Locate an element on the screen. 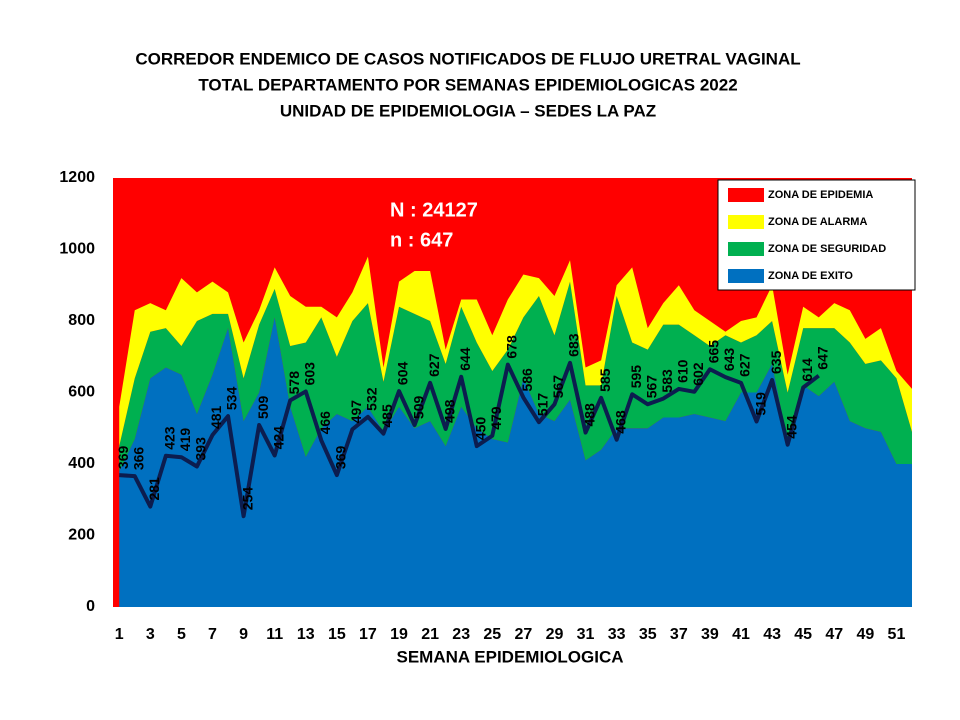 This screenshot has height=720, width=960. x-tick-label: 41 is located at coordinates (741, 634).